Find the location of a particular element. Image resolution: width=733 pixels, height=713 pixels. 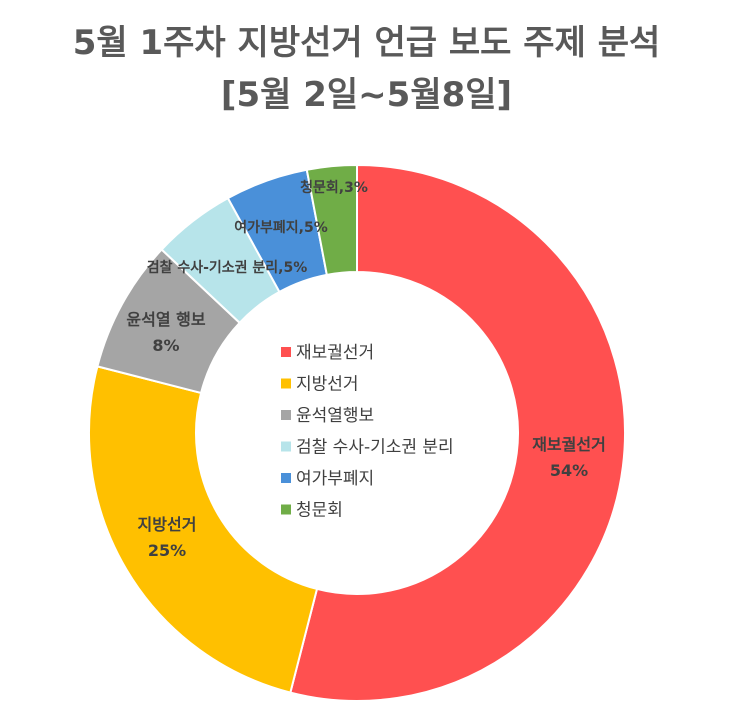

legend-entry-검찰-수사-기소권-분리: 검찰 수사-기소권 분리 is located at coordinates (375, 448).